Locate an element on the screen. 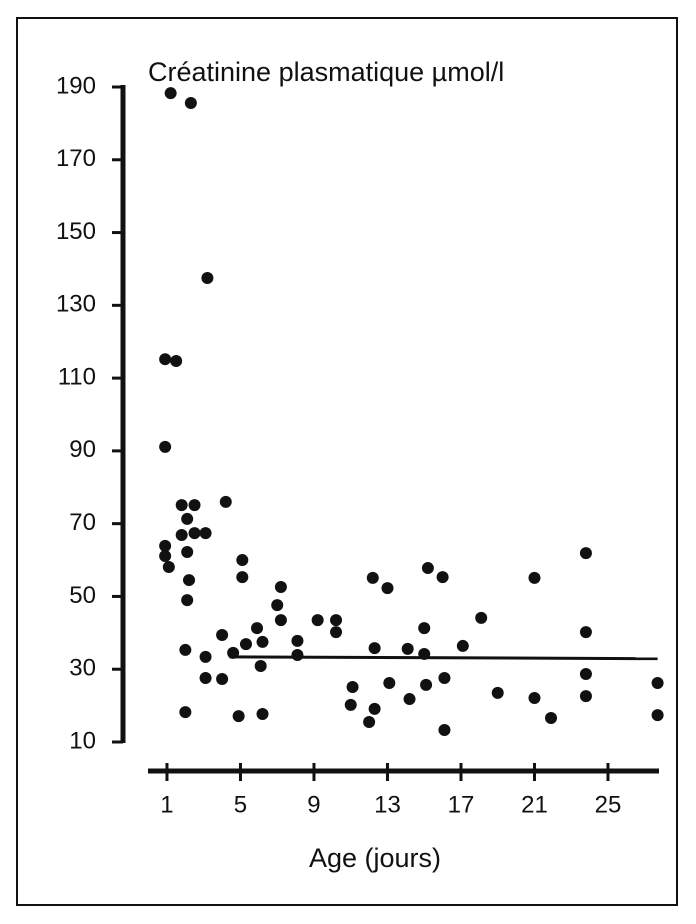  x-tick-label: 9 is located at coordinates (313, 804).